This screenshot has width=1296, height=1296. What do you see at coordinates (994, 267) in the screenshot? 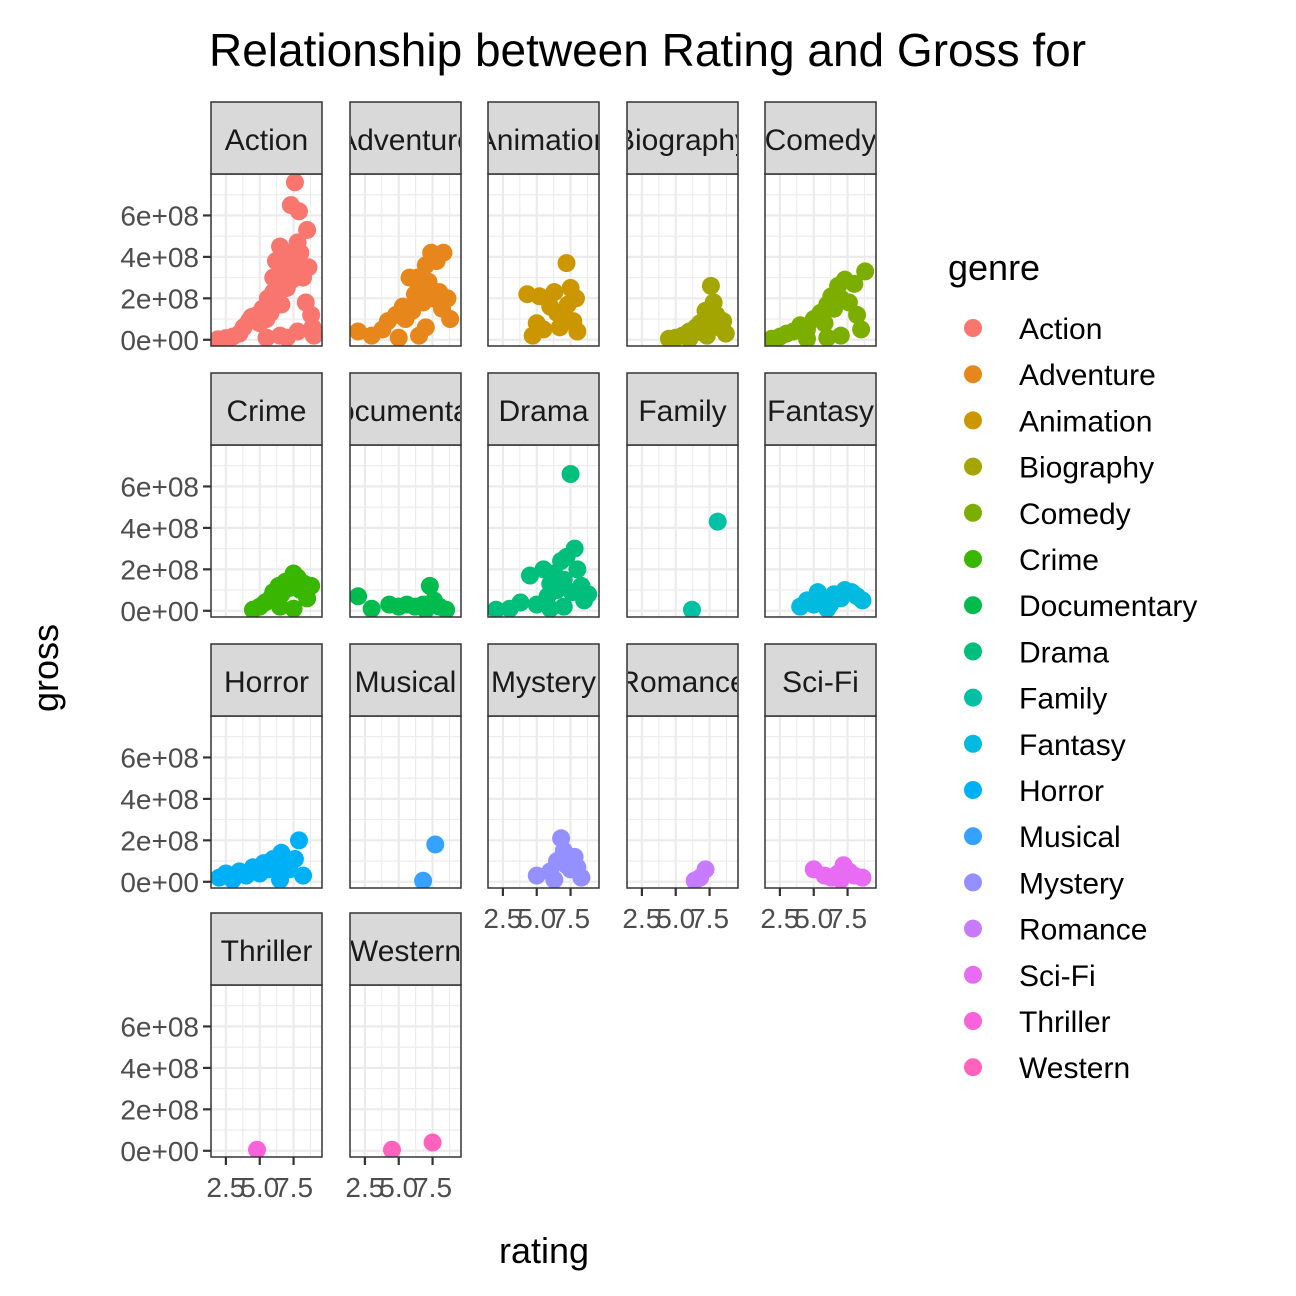
I see `legend-title: genre` at bounding box center [994, 267].